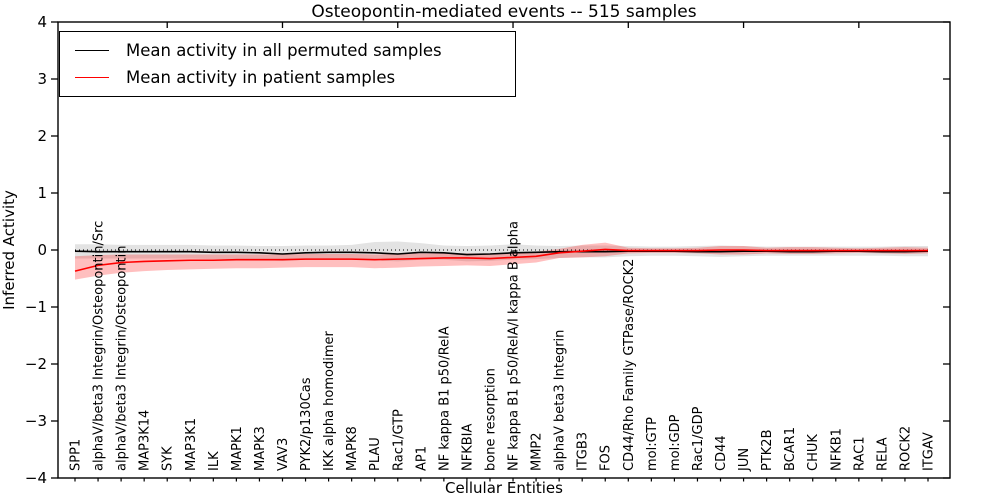 The height and width of the screenshot is (500, 1000). What do you see at coordinates (398, 440) in the screenshot?
I see `x-tick-label: Rac1/GTP` at bounding box center [398, 440].